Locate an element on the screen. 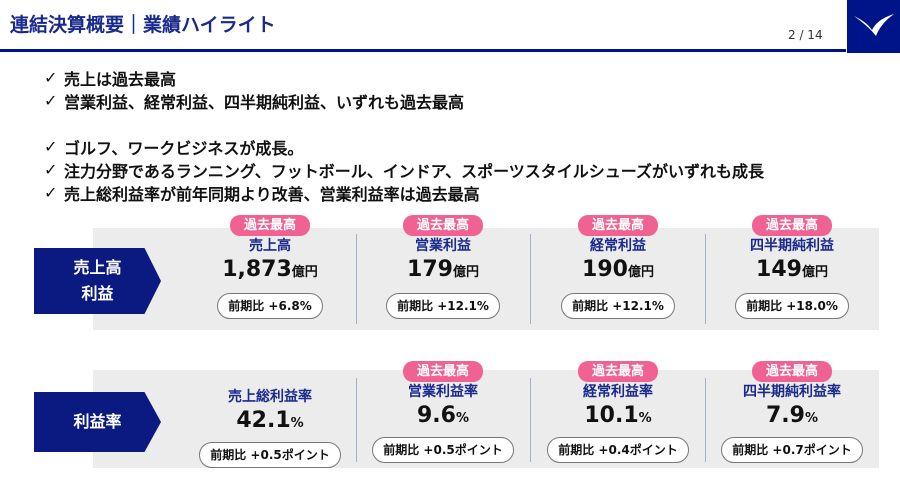 The height and width of the screenshot is (503, 900). label-line: 利益率 is located at coordinates (97, 421).